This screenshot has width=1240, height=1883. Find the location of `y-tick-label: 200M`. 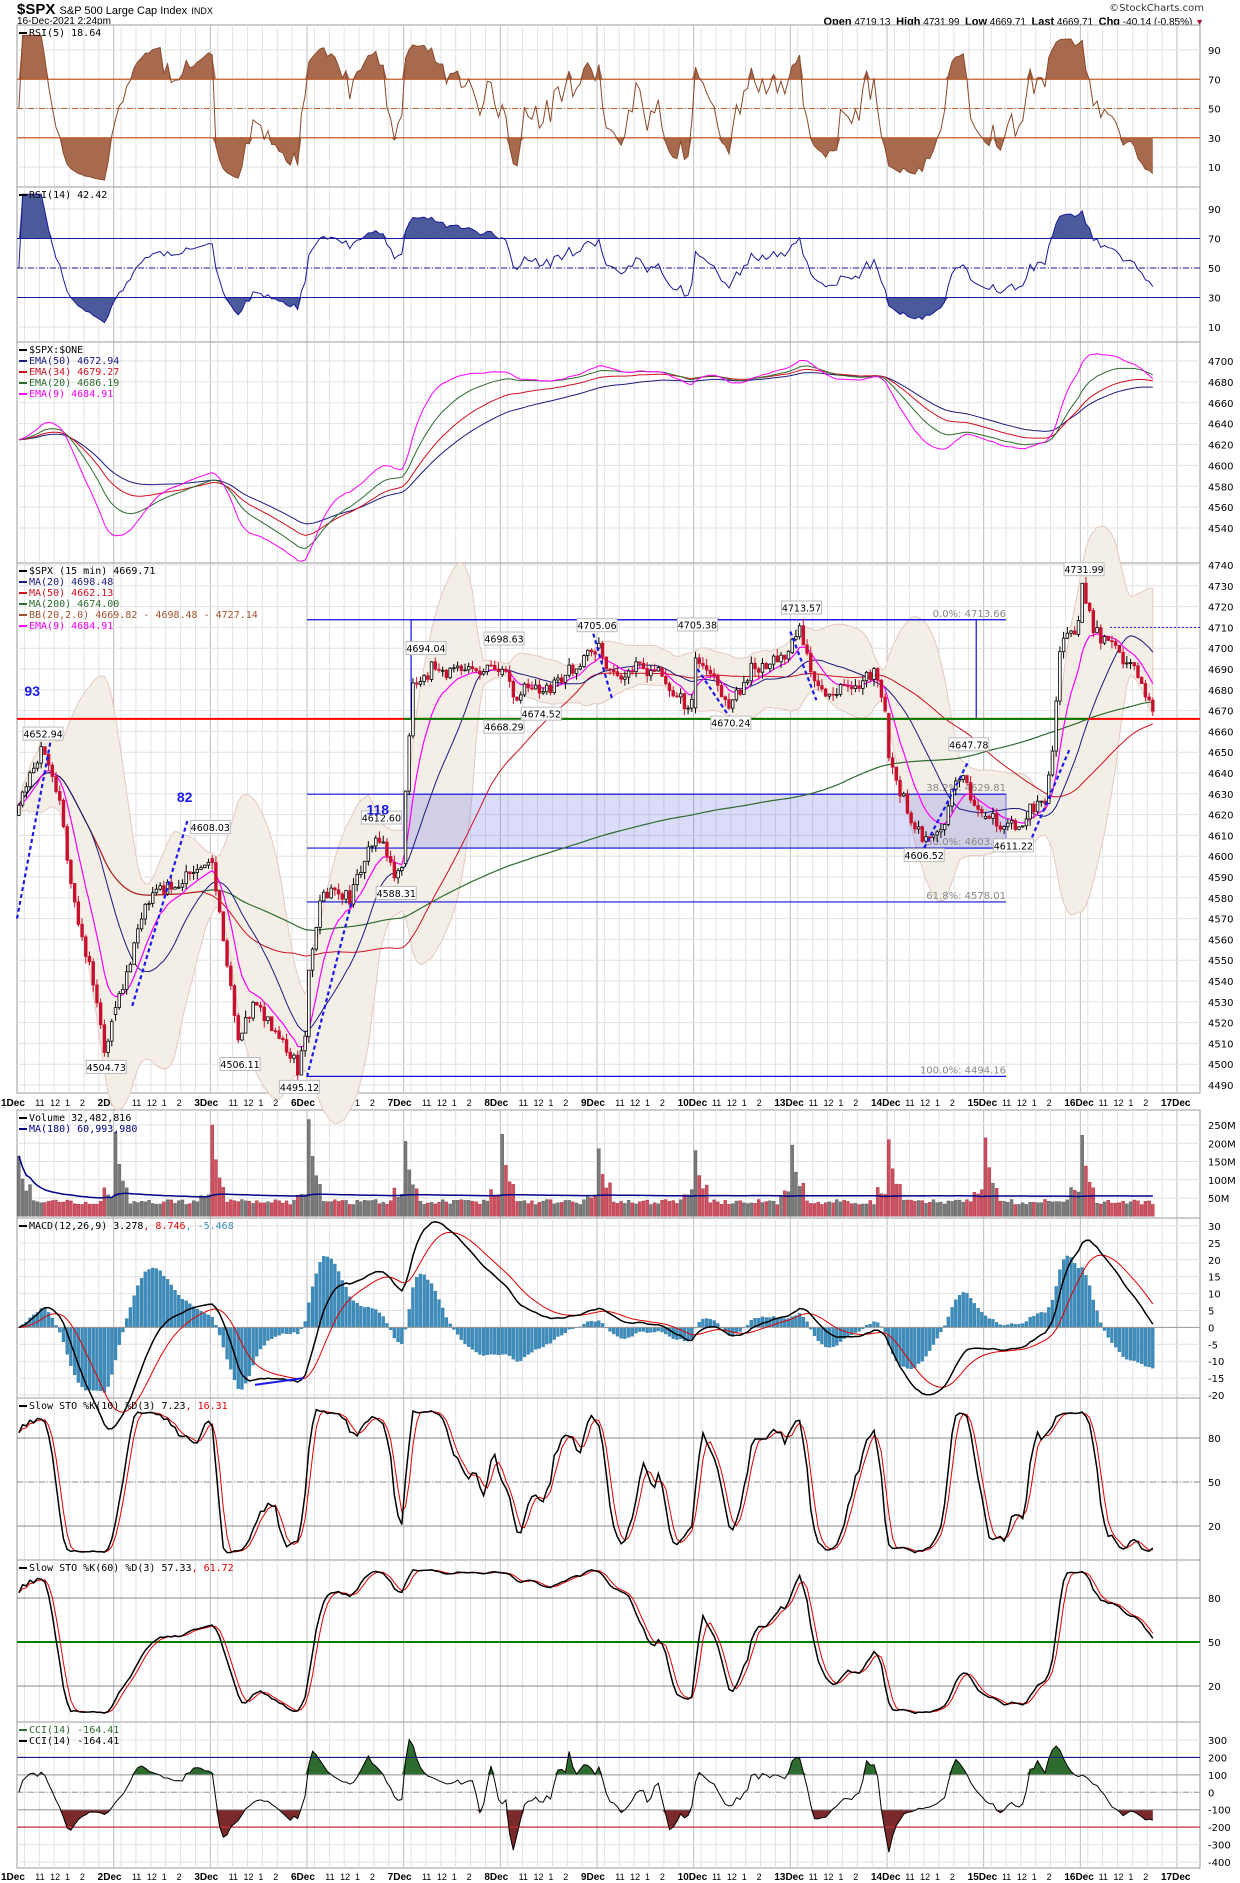

y-tick-label: 200M is located at coordinates (1222, 1144).